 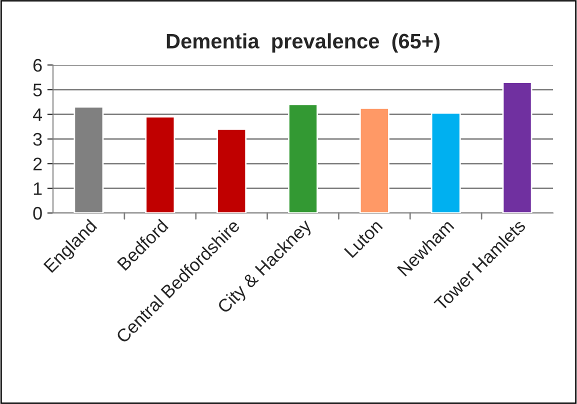 What do you see at coordinates (37, 90) in the screenshot?
I see `y-tick-label: 5` at bounding box center [37, 90].